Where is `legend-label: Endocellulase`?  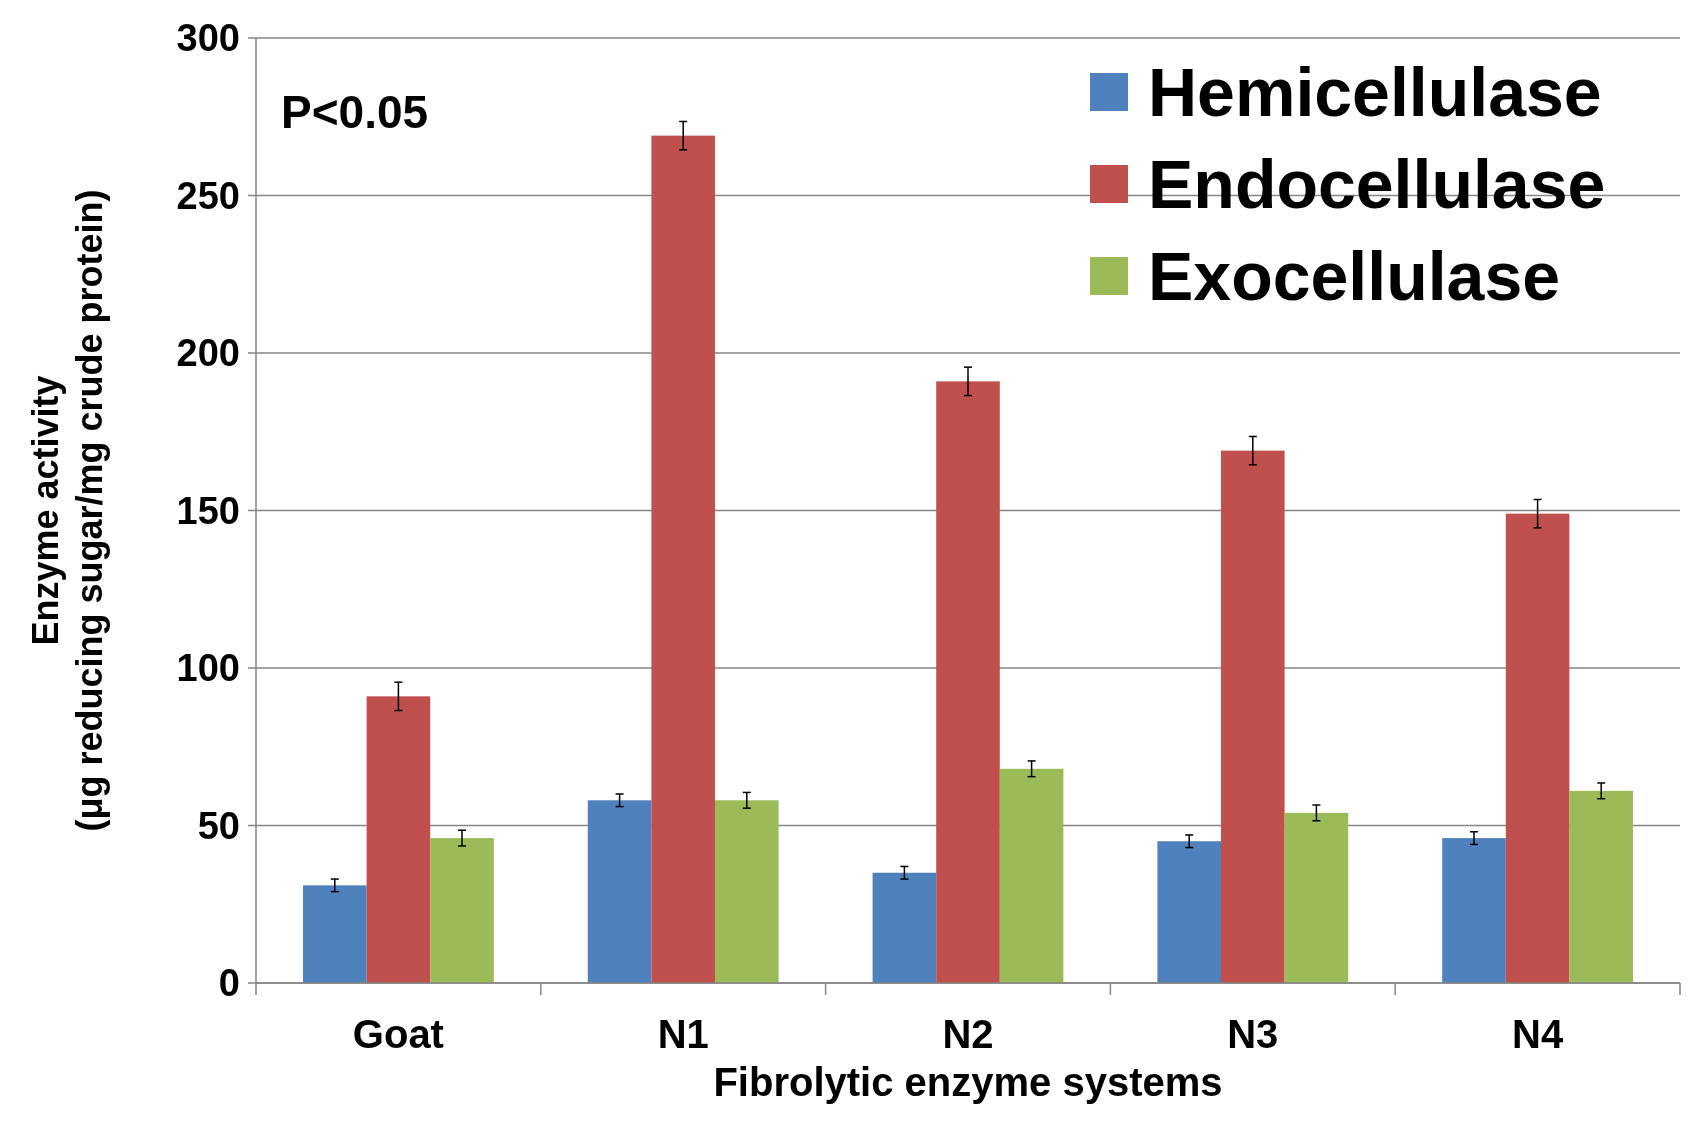
legend-label: Endocellulase is located at coordinates (1377, 183).